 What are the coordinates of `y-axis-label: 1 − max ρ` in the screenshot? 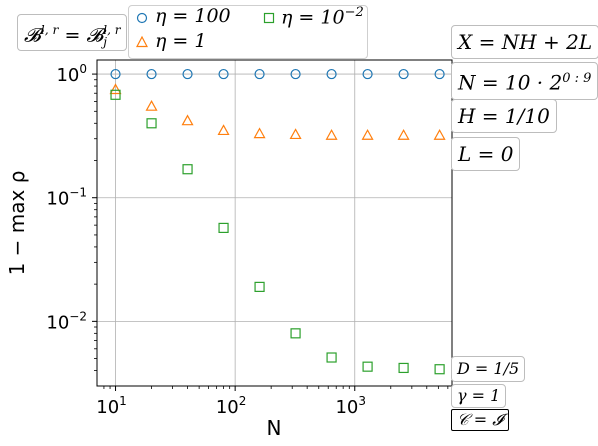 It's located at (17, 223).